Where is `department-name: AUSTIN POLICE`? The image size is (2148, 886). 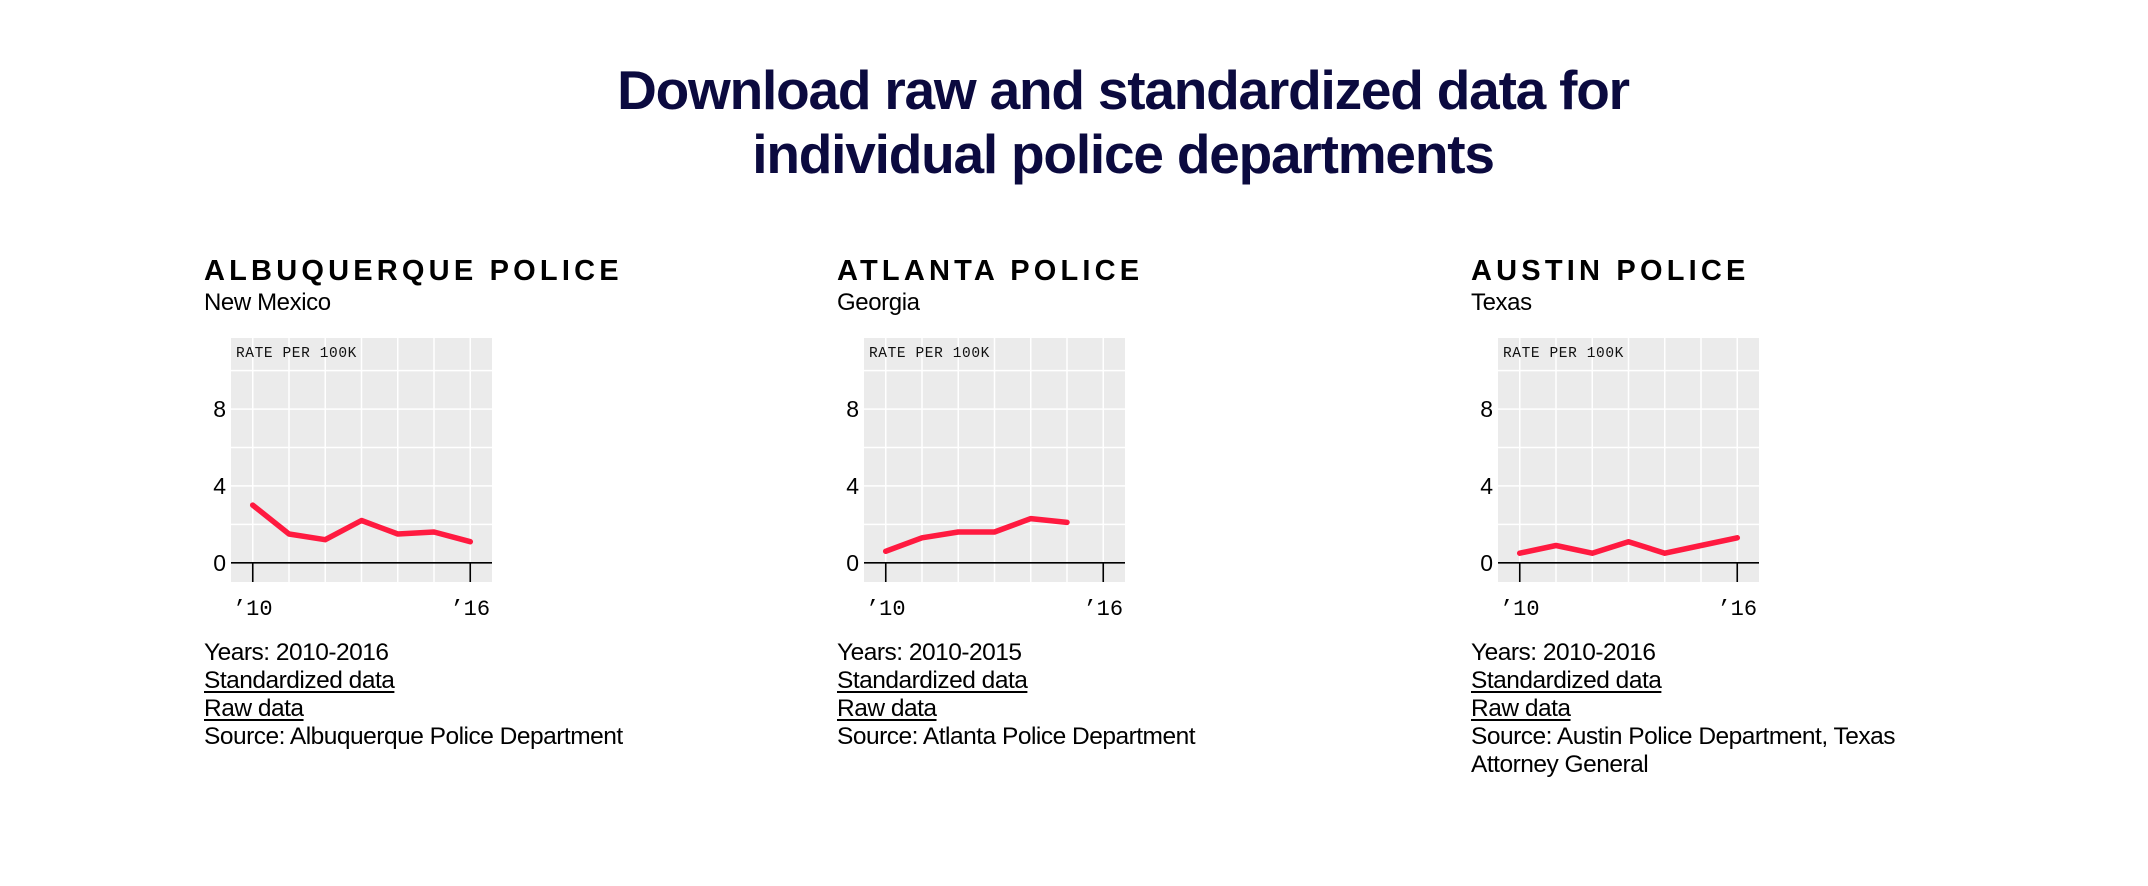 department-name: AUSTIN POLICE is located at coordinates (1610, 271).